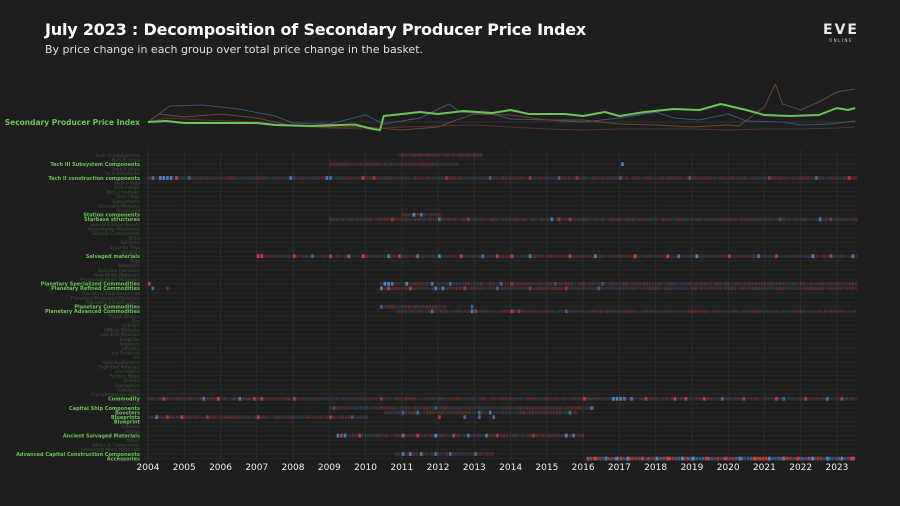 The width and height of the screenshot is (900, 506). I want to click on x-tick-label: 2004, so click(148, 468).